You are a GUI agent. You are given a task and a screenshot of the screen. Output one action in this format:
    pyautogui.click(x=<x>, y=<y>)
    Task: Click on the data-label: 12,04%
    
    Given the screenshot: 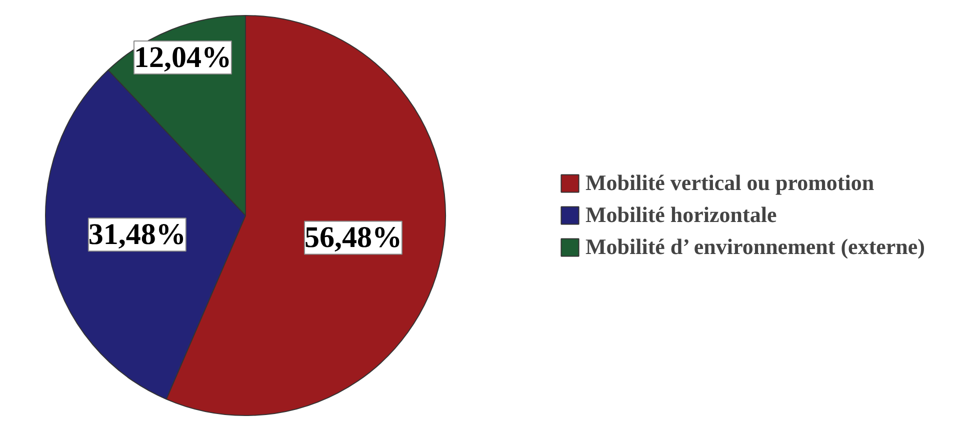 What is the action you would take?
    pyautogui.click(x=183, y=57)
    